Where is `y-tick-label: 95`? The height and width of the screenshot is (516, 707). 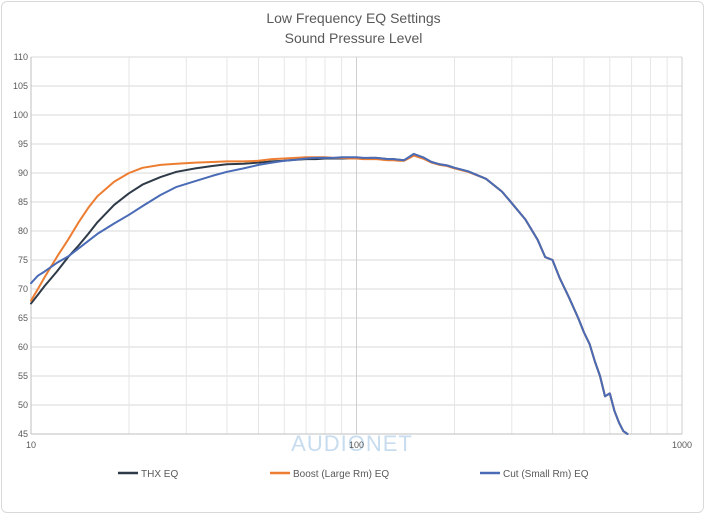
y-tick-label: 95 is located at coordinates (23, 144).